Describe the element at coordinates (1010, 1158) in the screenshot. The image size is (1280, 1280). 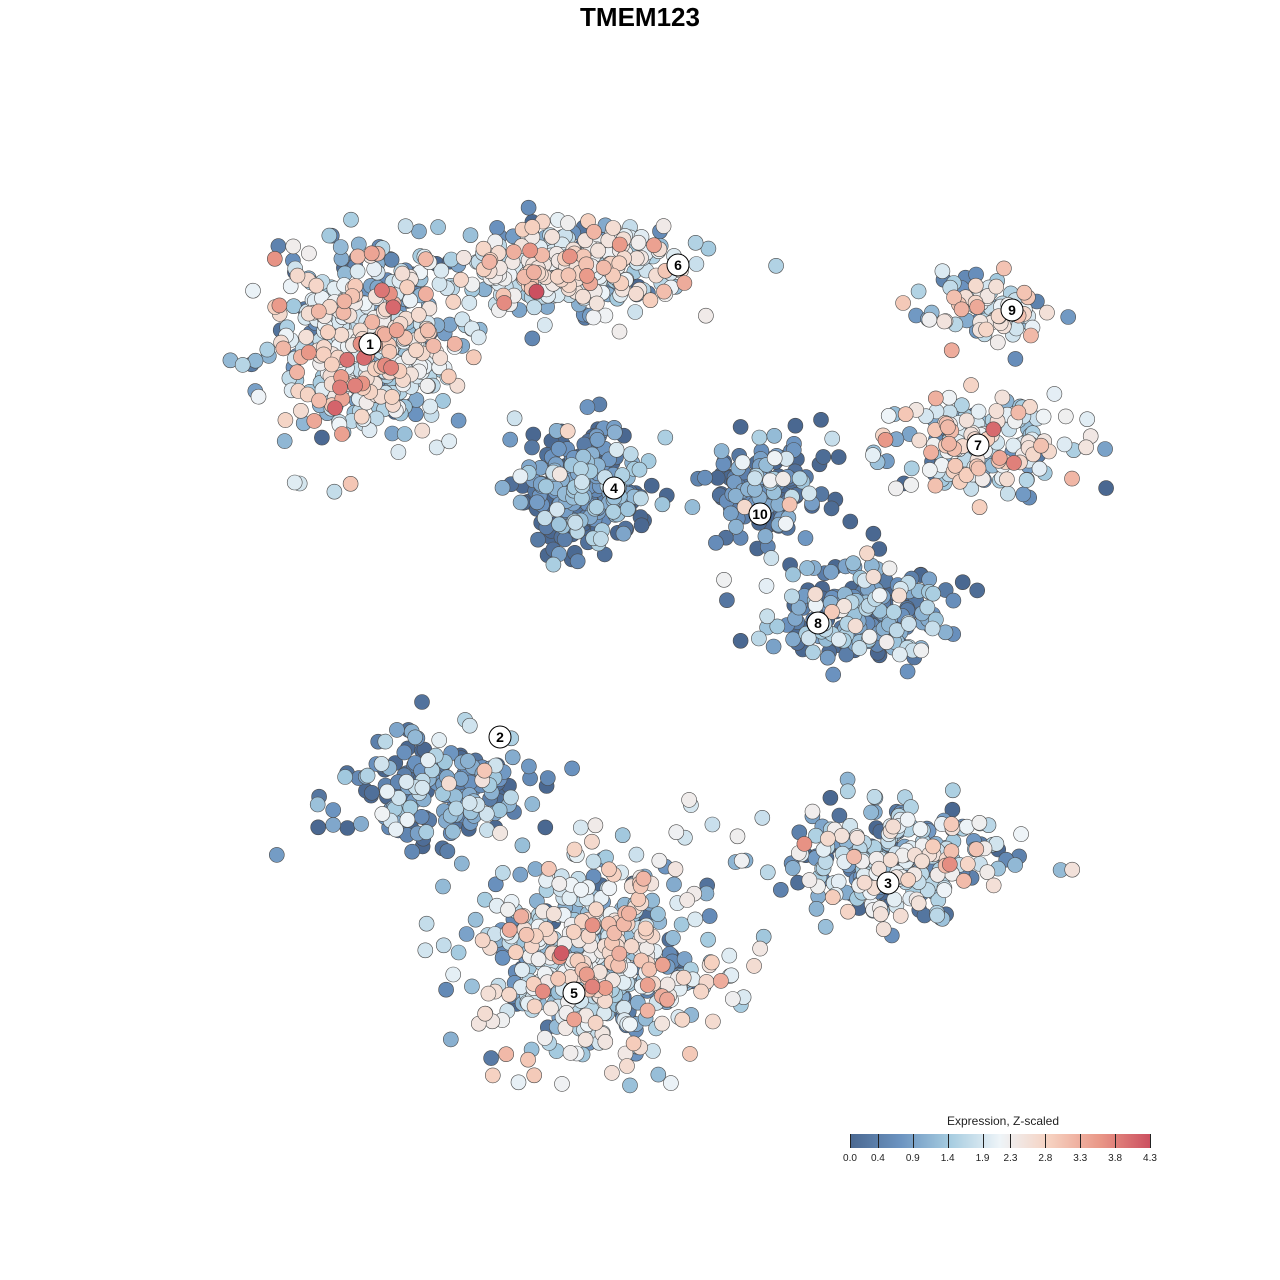
I see `legend-tick-label: 2.3` at that location.